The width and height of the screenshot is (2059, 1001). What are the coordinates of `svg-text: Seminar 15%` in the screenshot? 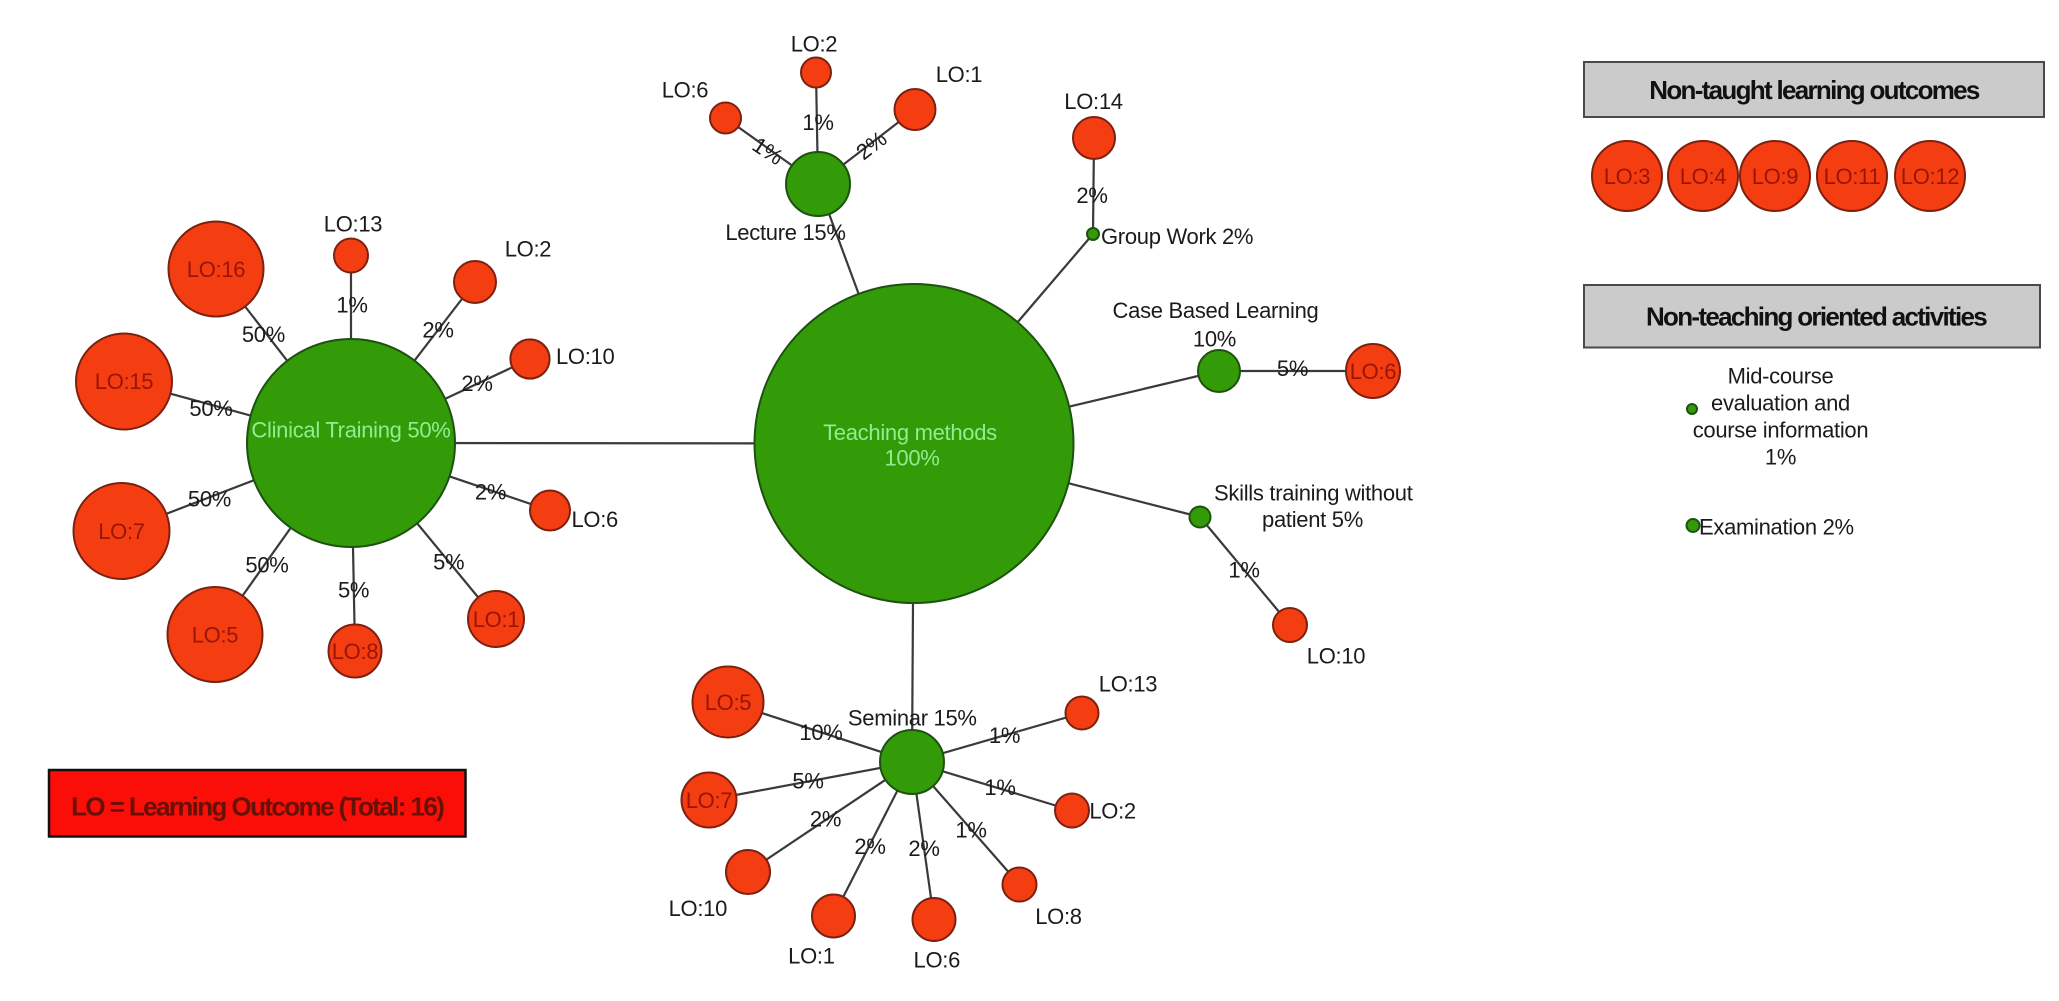 It's located at (912, 718).